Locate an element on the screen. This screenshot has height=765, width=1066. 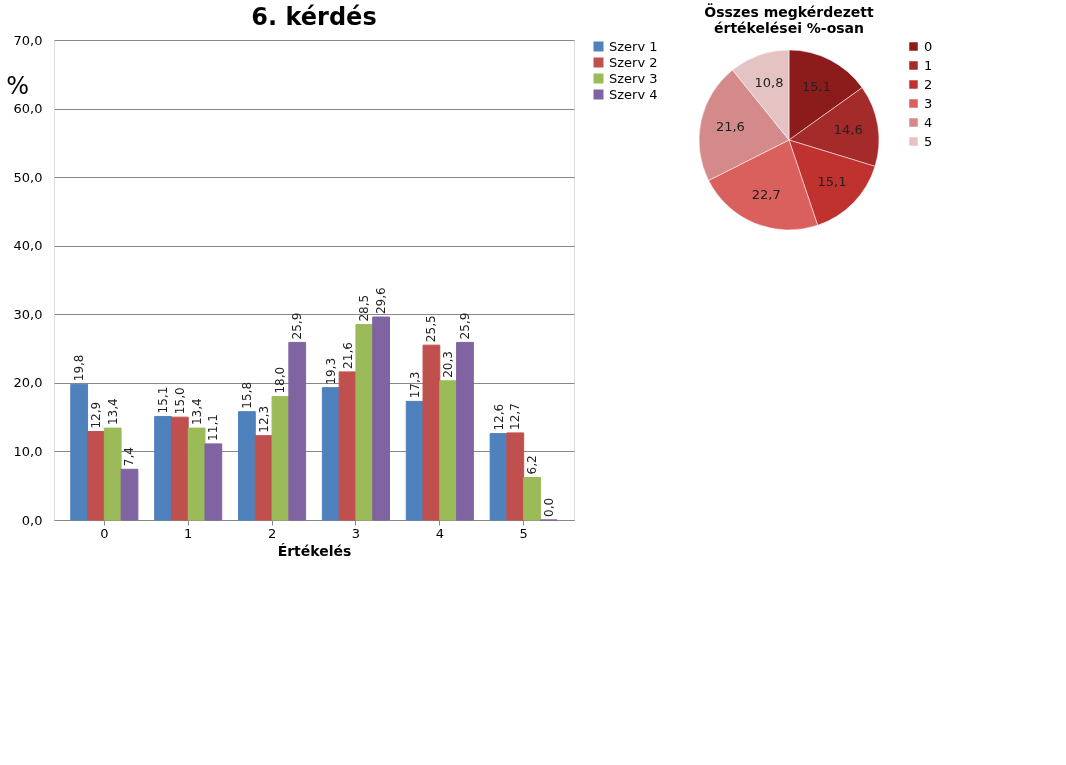
chart-title: 6. kérdés is located at coordinates (314, 17).